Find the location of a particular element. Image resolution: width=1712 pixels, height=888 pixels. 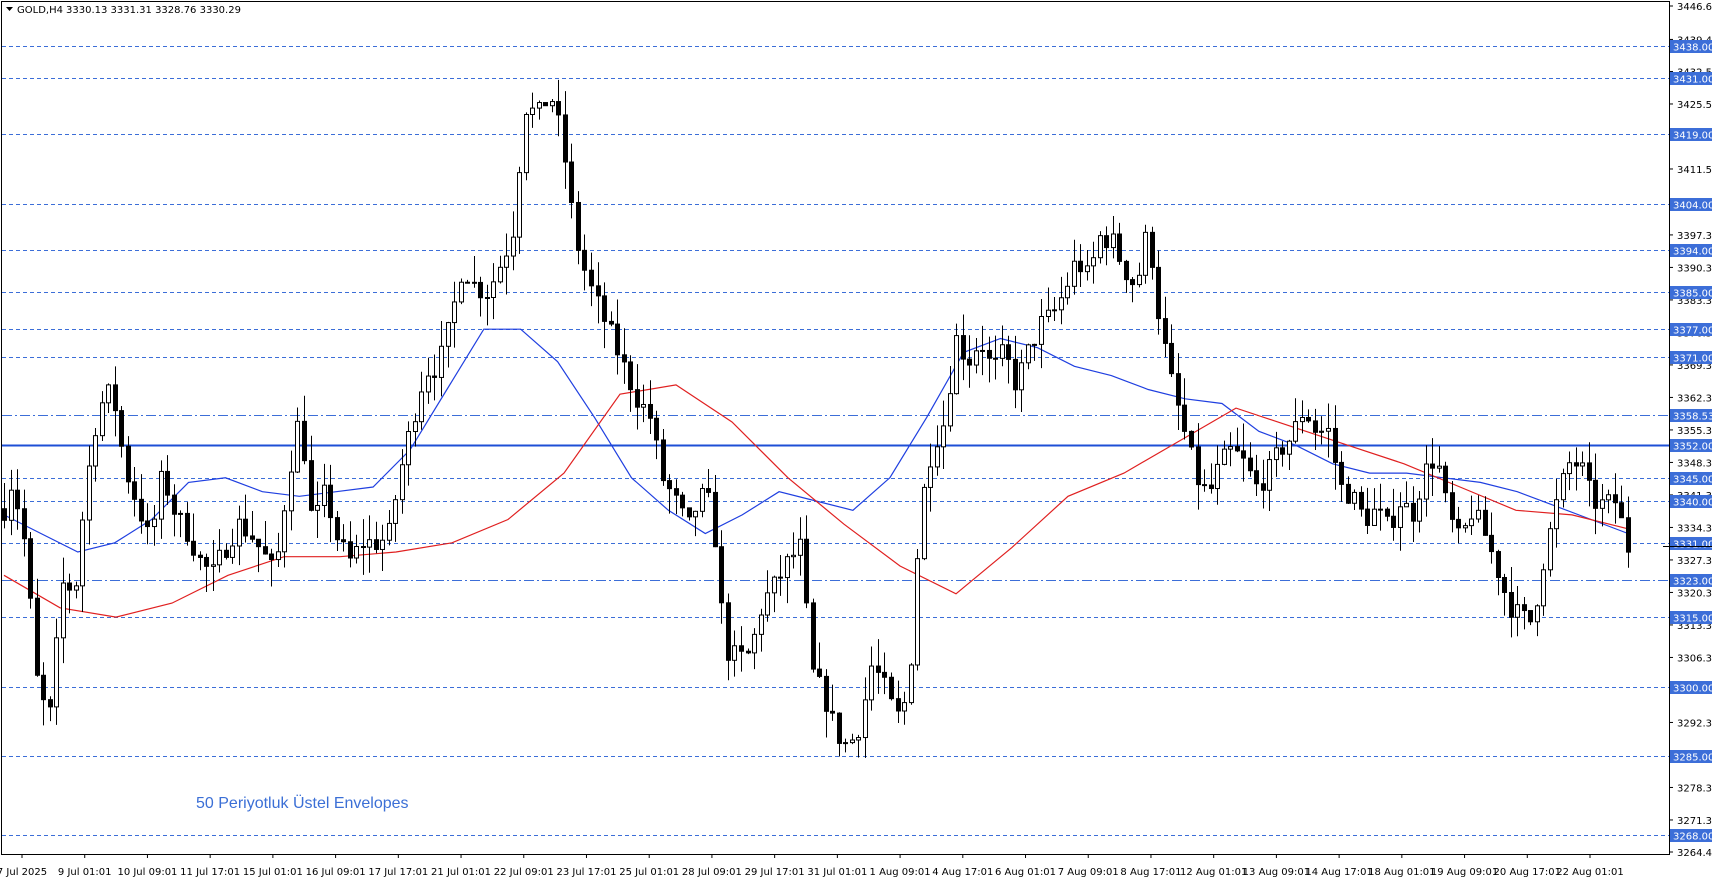

dropdown-triangle-icon is located at coordinates (9, 9).